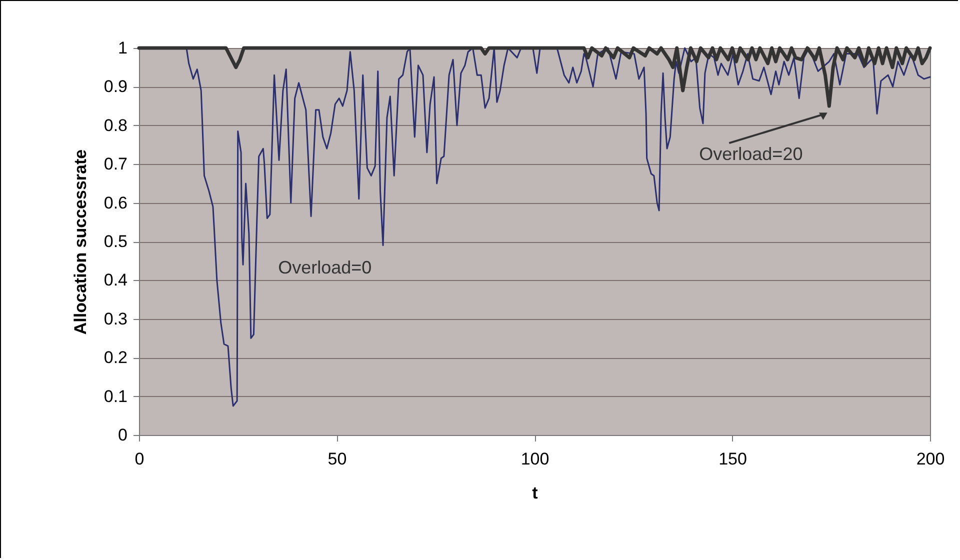 Image resolution: width=960 pixels, height=560 pixels. I want to click on x-tick-label: 0, so click(139, 459).